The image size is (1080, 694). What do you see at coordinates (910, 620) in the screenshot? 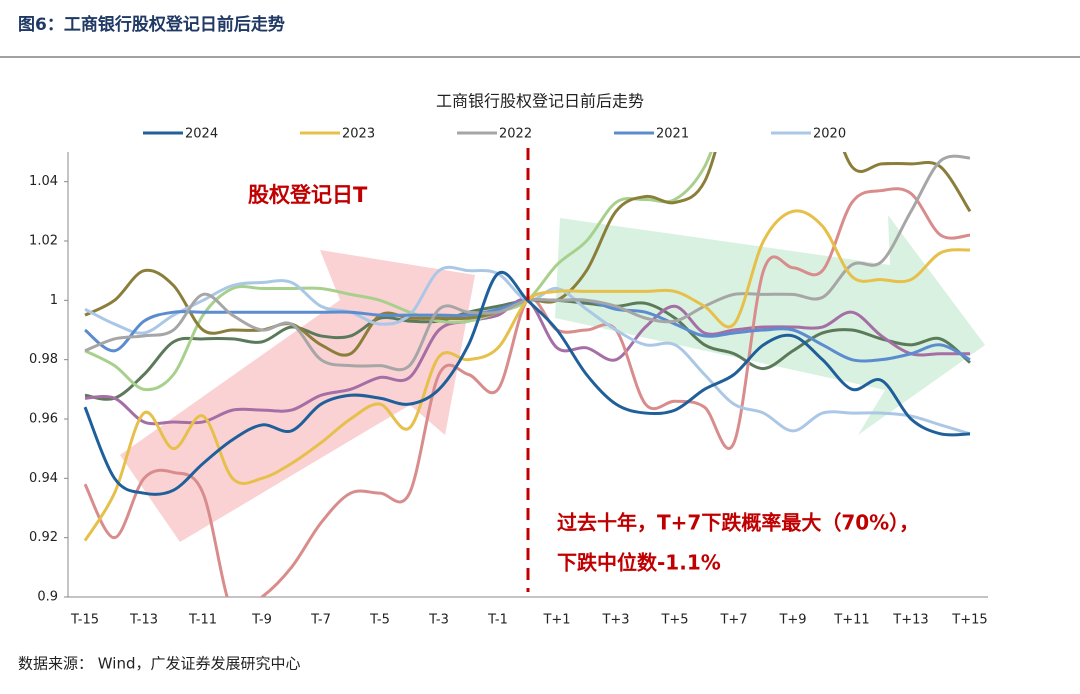
I see `x-tick-label: T+13` at bounding box center [910, 620].